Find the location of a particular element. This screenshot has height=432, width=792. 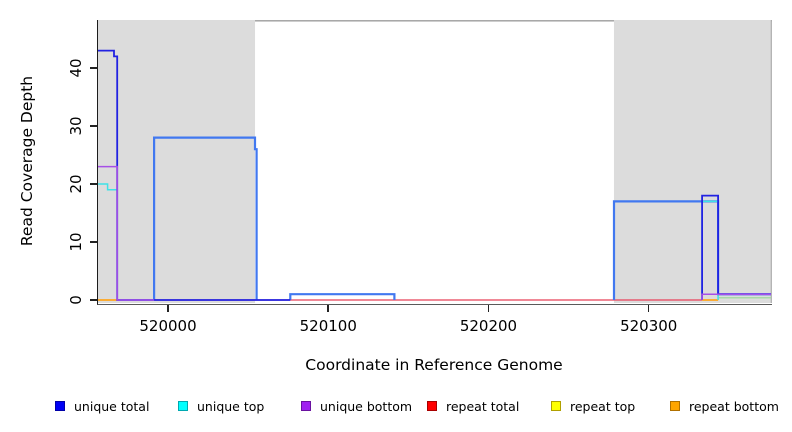

legend-label: repeat top is located at coordinates (603, 406).